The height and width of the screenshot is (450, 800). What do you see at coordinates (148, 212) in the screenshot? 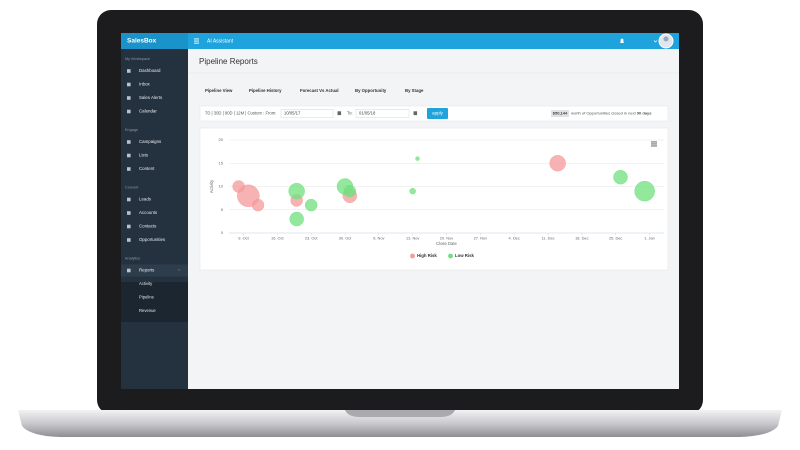
I see `menu-item: Accounts` at bounding box center [148, 212].